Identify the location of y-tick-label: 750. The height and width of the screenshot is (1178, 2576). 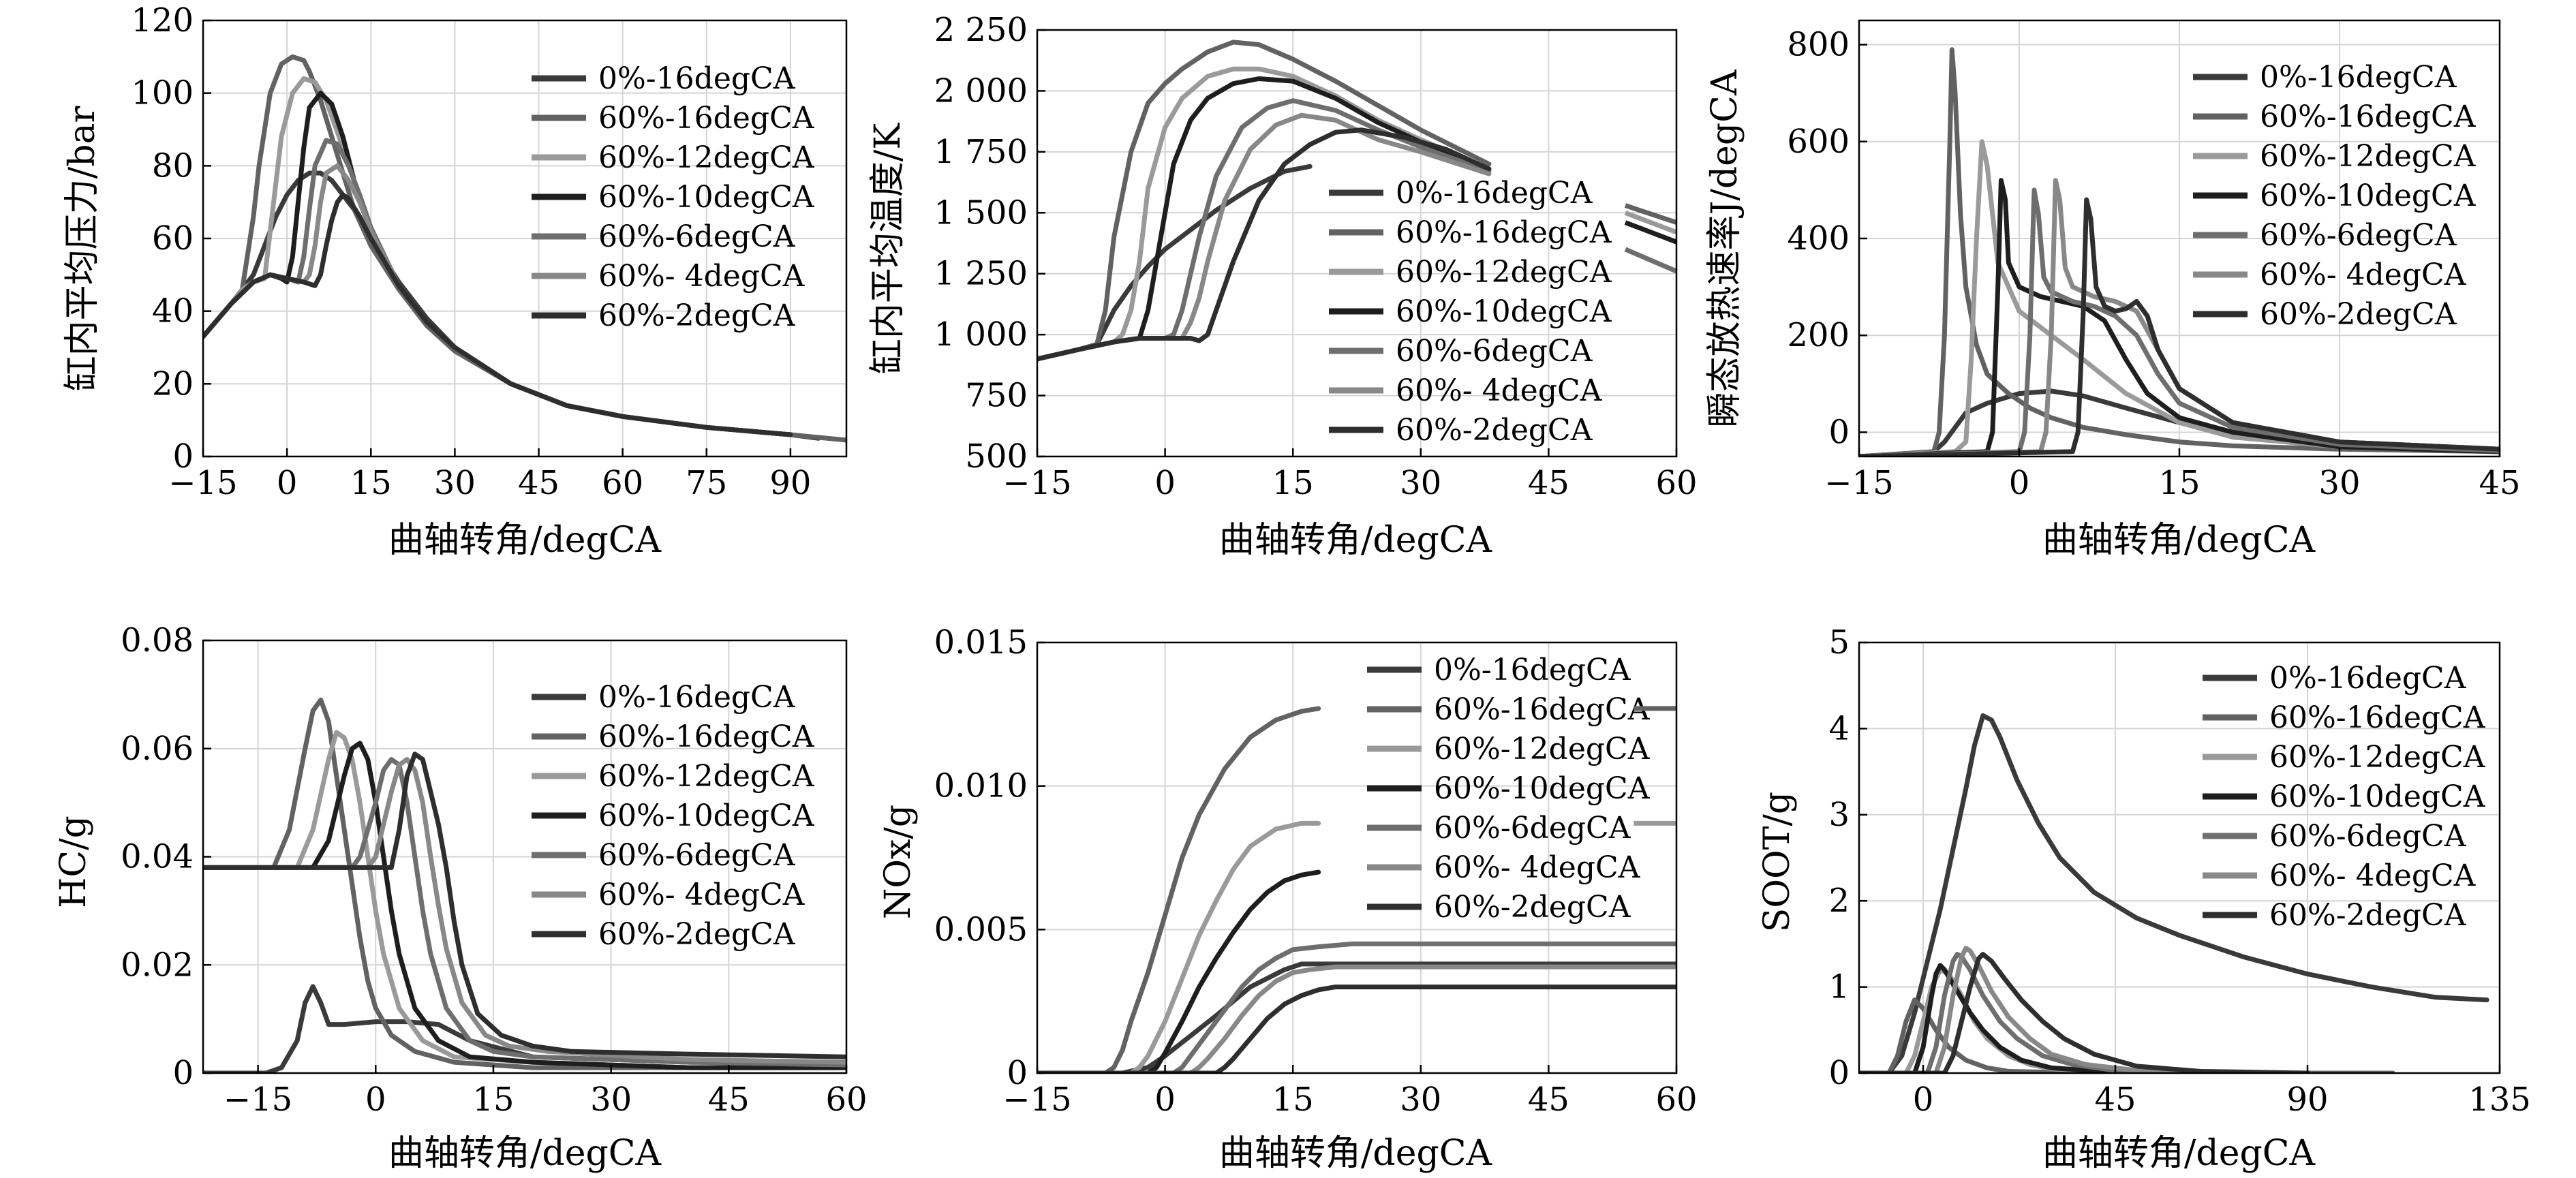
(996, 396).